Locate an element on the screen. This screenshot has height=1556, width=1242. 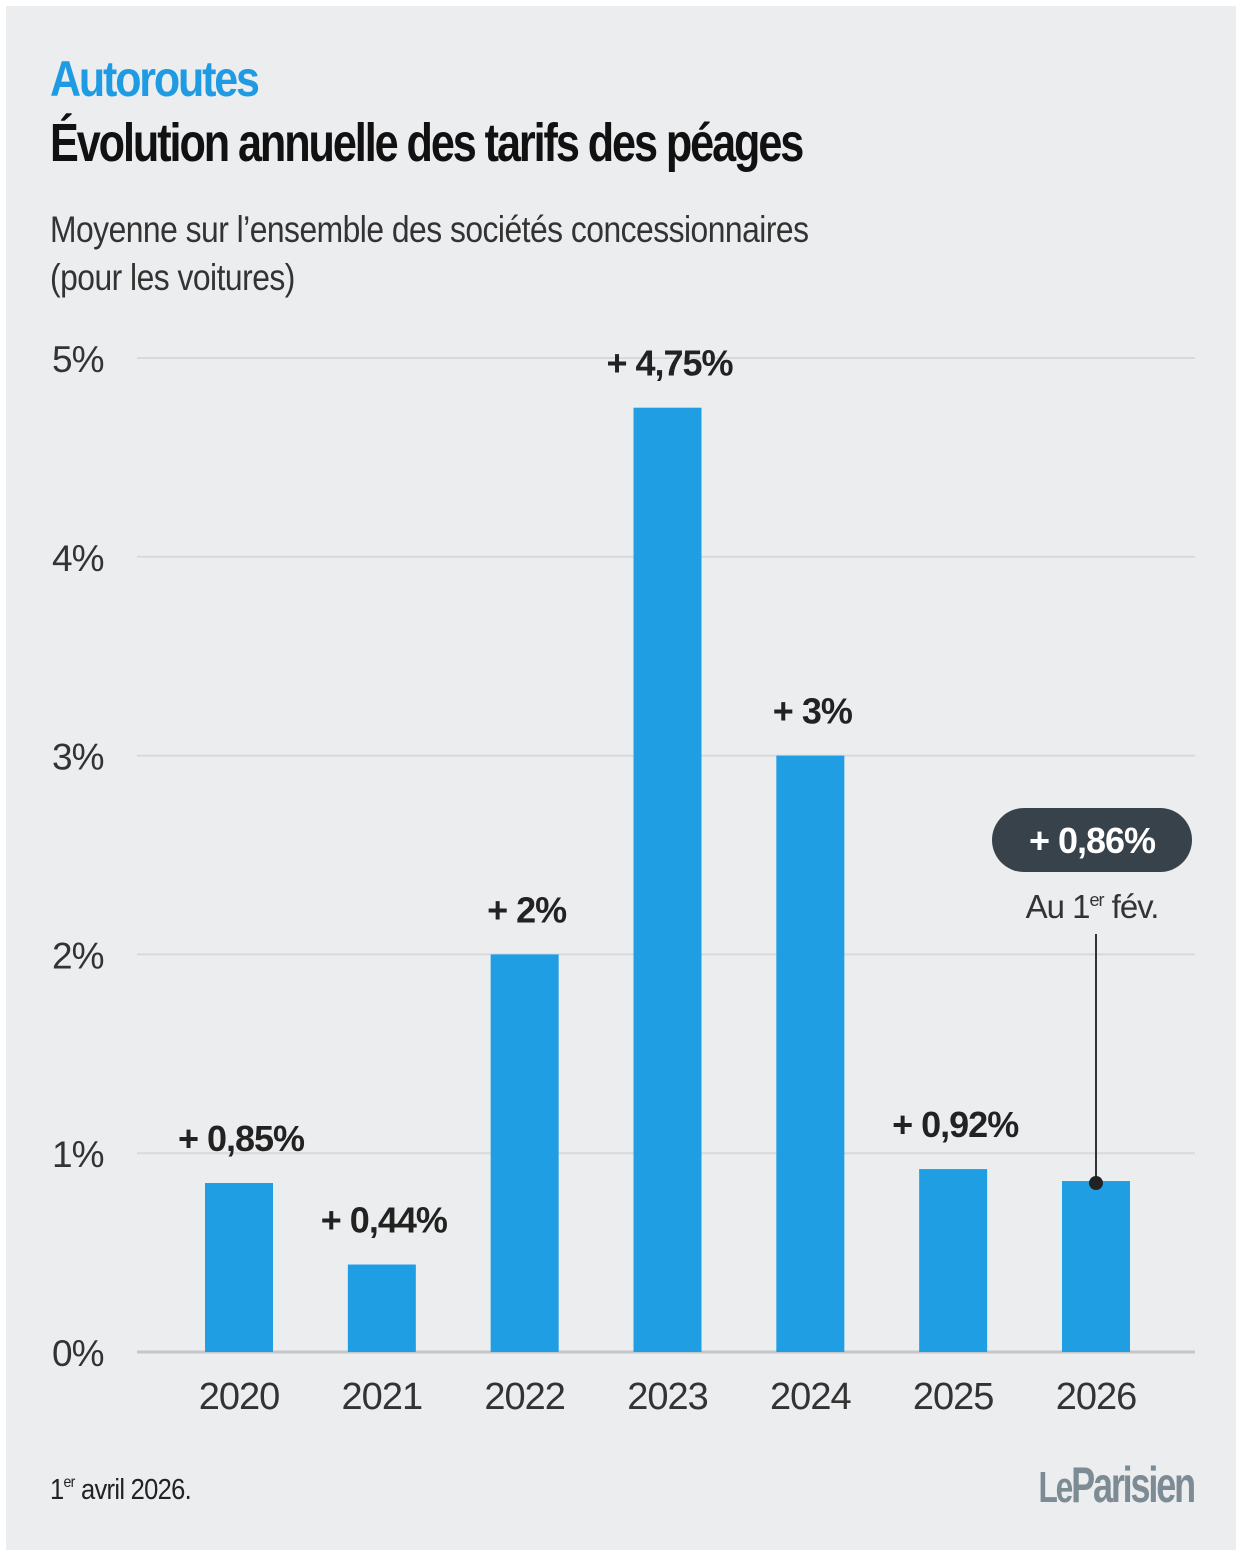
y-tick-label: 0% is located at coordinates (78, 1353).